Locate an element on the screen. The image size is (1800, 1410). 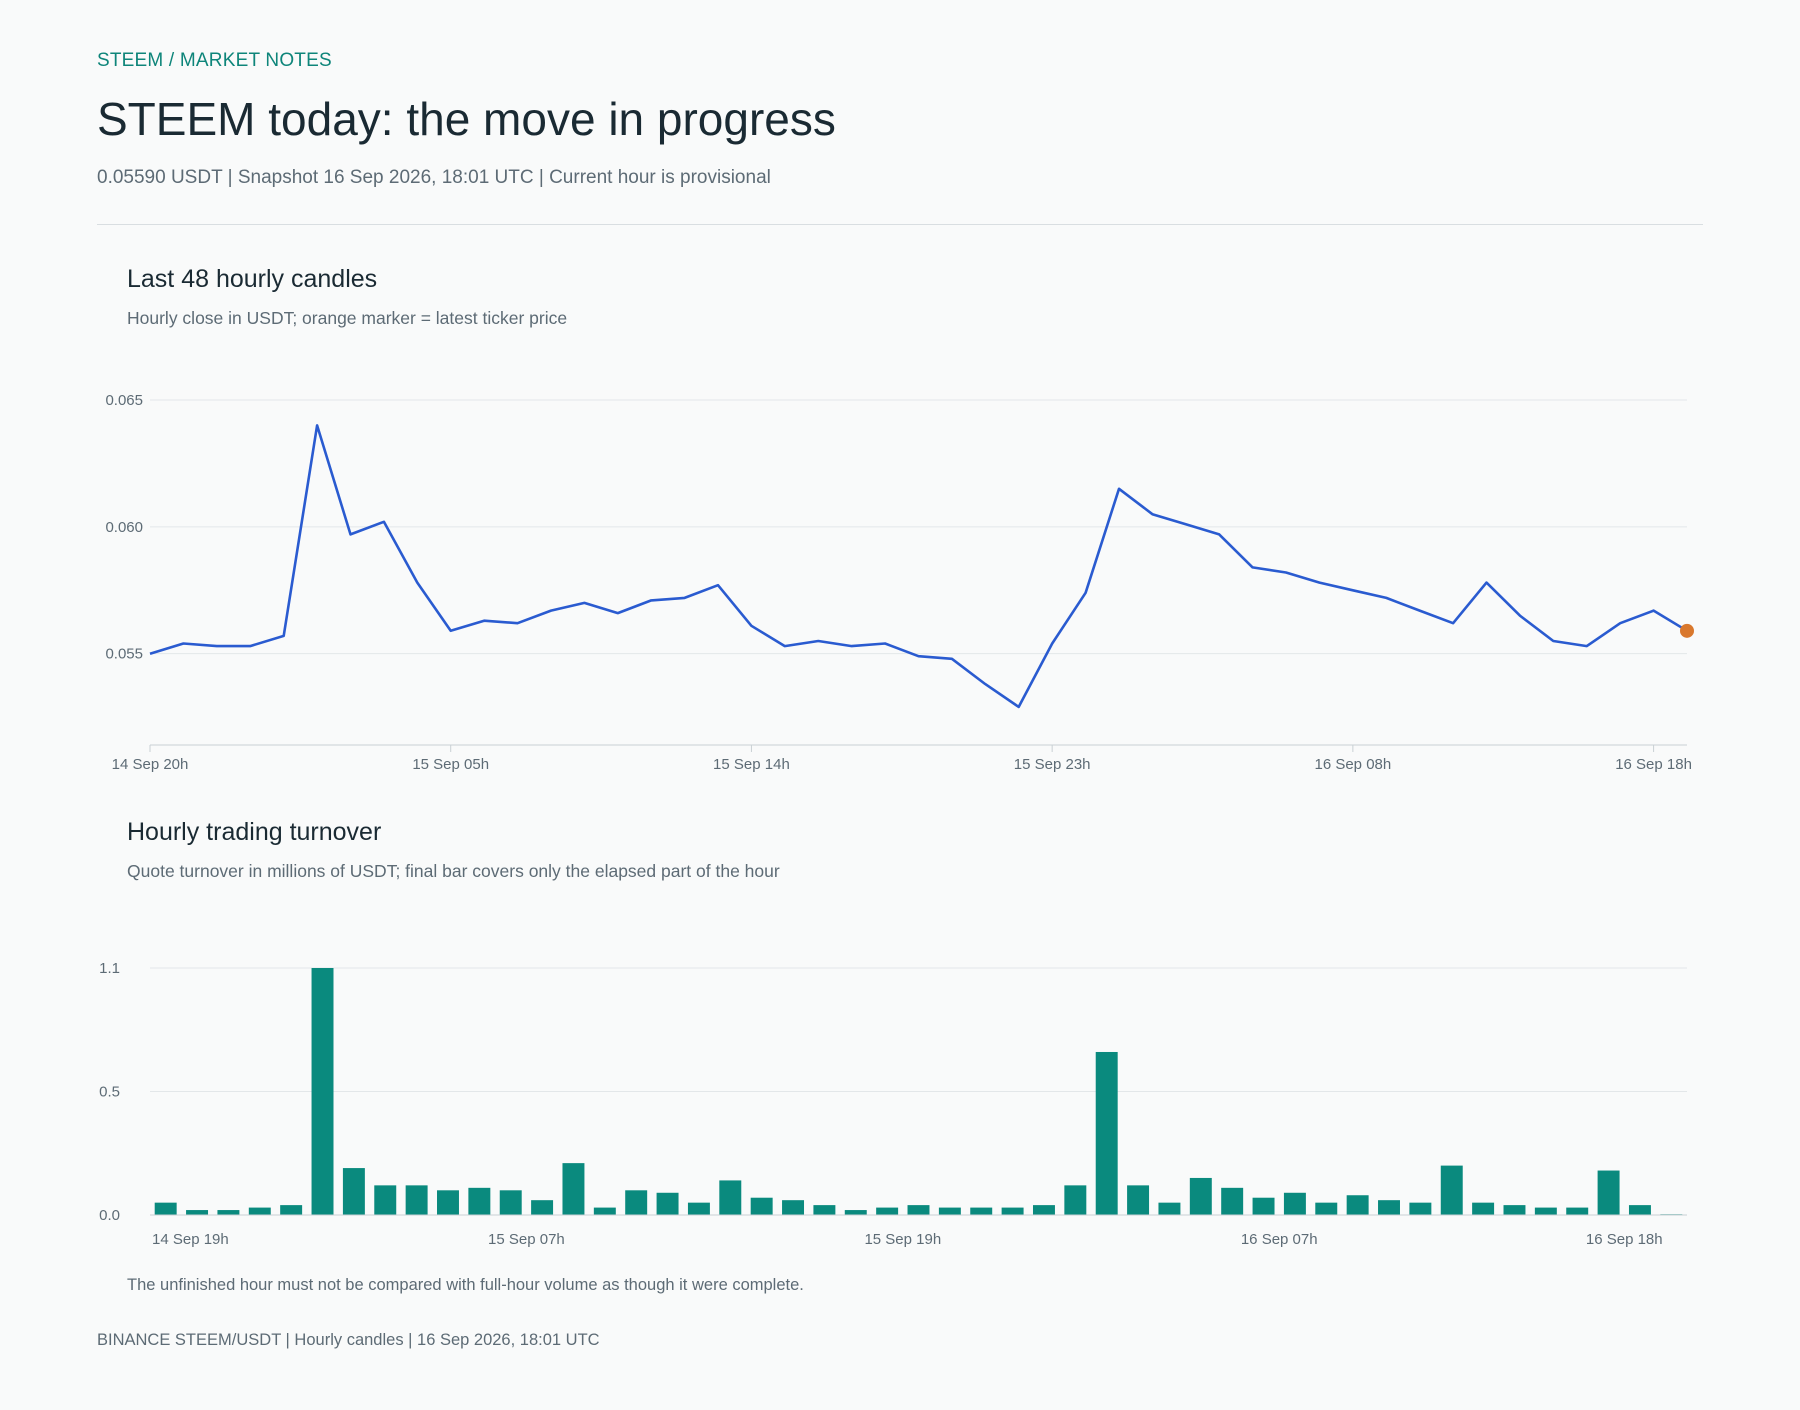
y-tick-label: 0.065 is located at coordinates (124, 400).